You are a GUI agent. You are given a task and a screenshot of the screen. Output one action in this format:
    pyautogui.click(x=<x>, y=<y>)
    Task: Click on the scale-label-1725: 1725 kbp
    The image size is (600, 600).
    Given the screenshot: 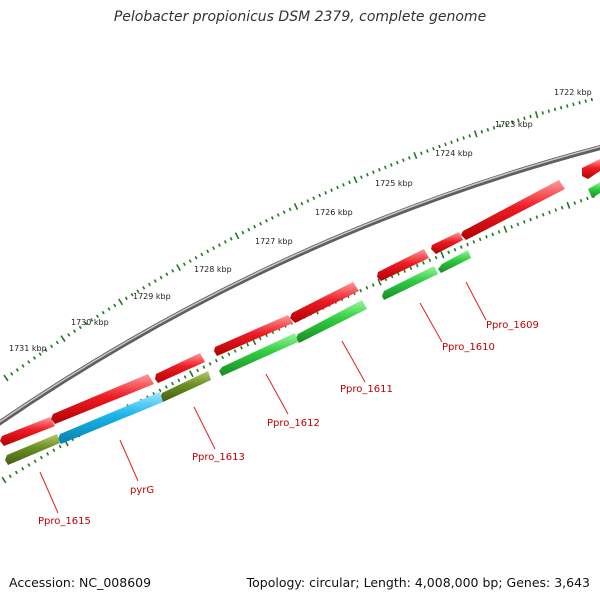 What is the action you would take?
    pyautogui.click(x=394, y=183)
    